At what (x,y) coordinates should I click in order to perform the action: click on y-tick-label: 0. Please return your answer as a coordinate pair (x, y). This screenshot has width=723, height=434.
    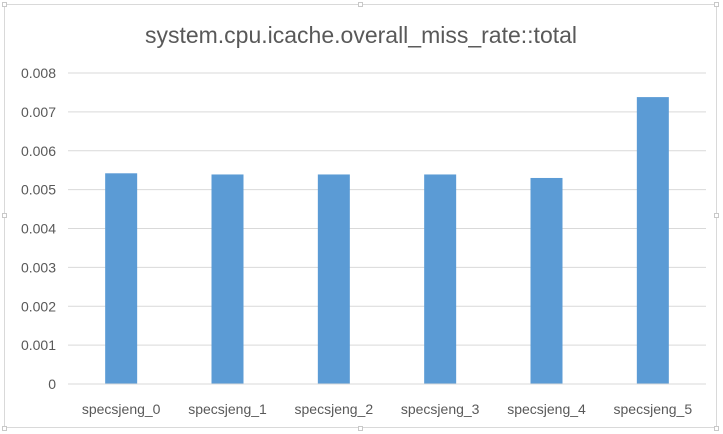
    Looking at the image, I should click on (52, 384).